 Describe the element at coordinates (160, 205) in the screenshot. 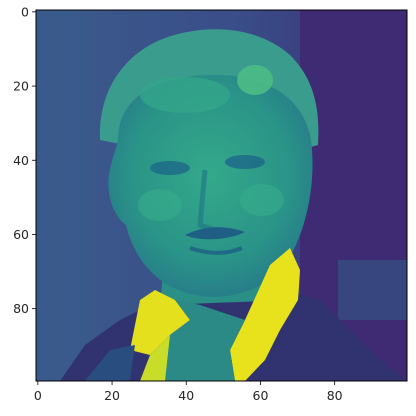

I see `cheek-left` at that location.